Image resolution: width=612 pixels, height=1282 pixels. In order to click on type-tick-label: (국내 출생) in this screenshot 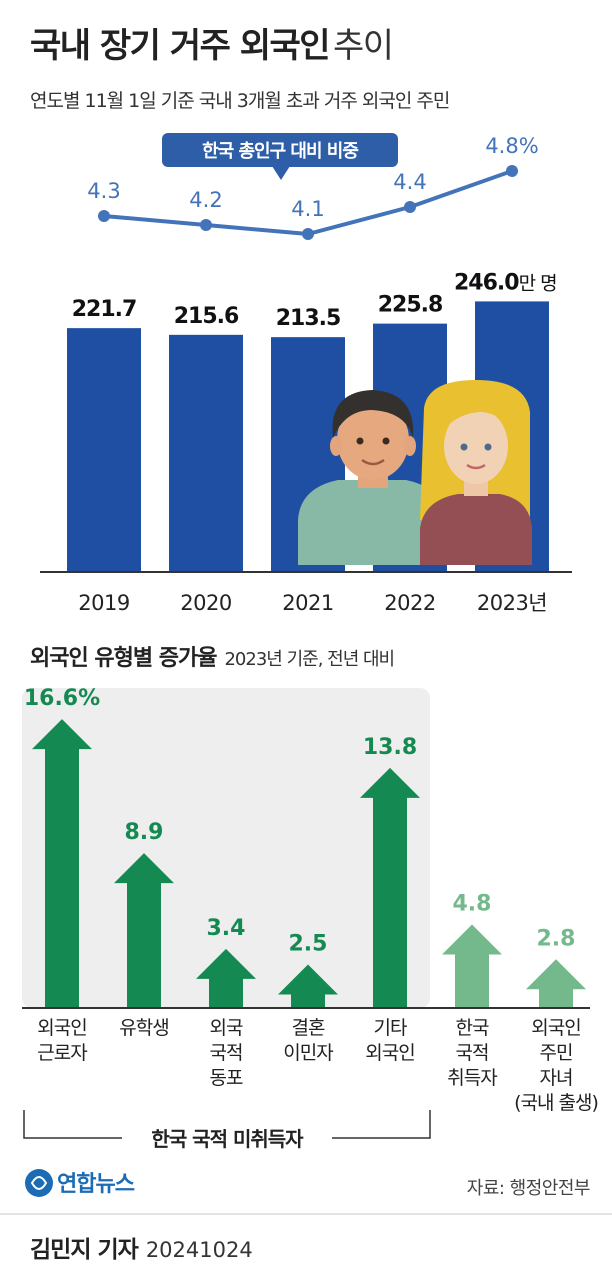, I will do `click(556, 1103)`.